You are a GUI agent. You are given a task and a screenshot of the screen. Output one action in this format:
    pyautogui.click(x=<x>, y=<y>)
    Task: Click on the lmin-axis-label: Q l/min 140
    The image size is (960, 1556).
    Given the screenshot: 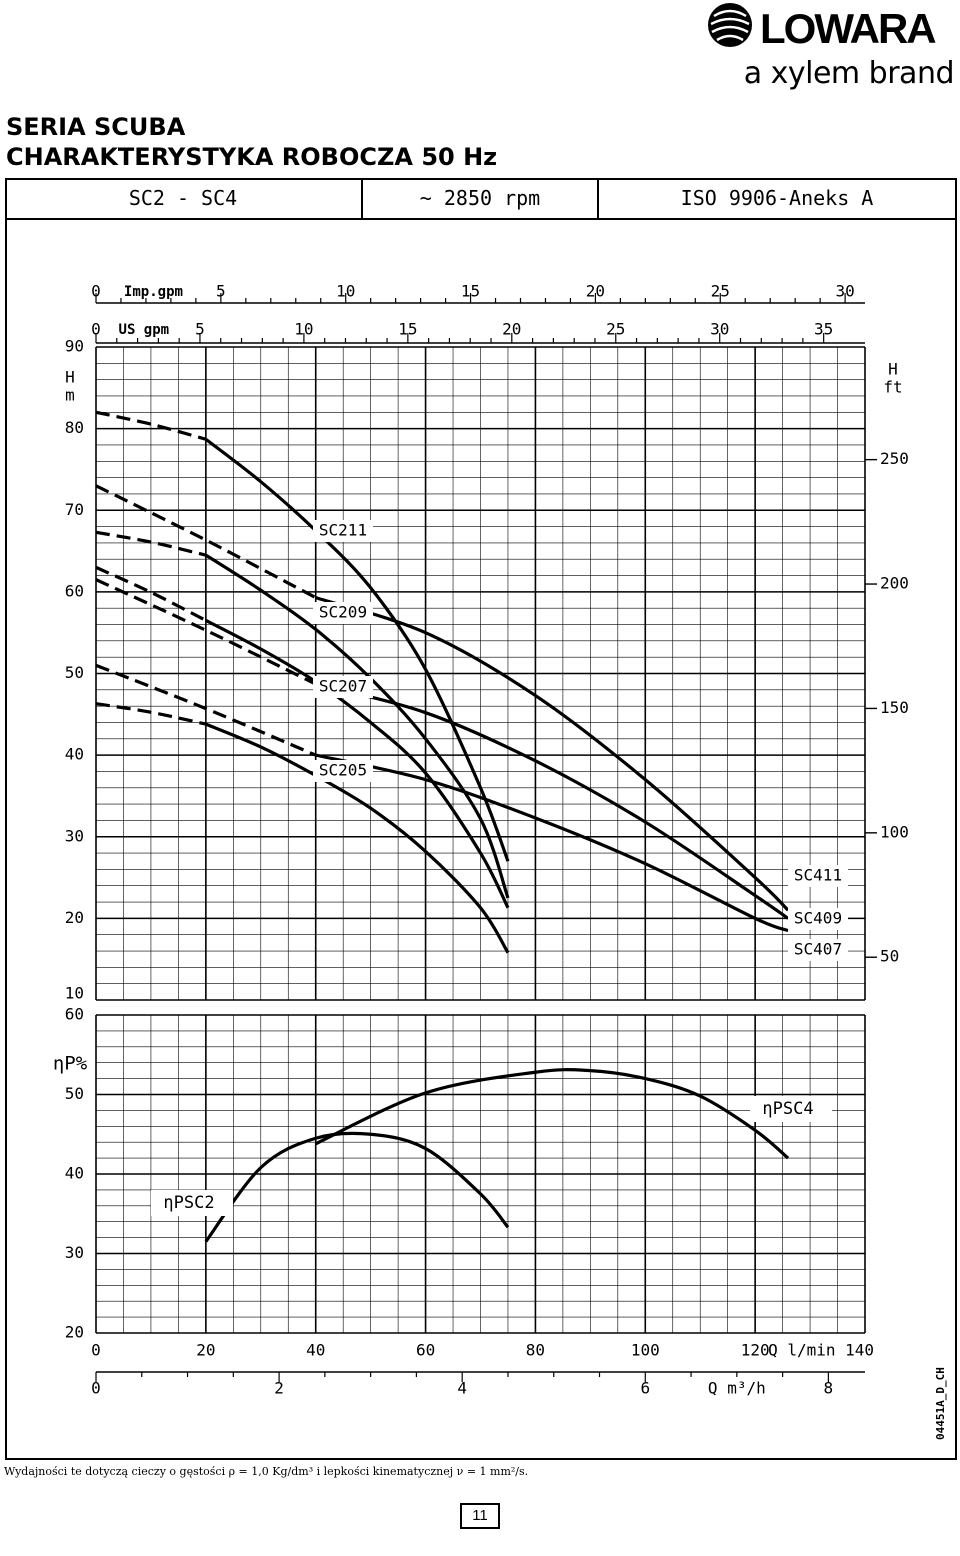 What is the action you would take?
    pyautogui.click(x=821, y=1350)
    